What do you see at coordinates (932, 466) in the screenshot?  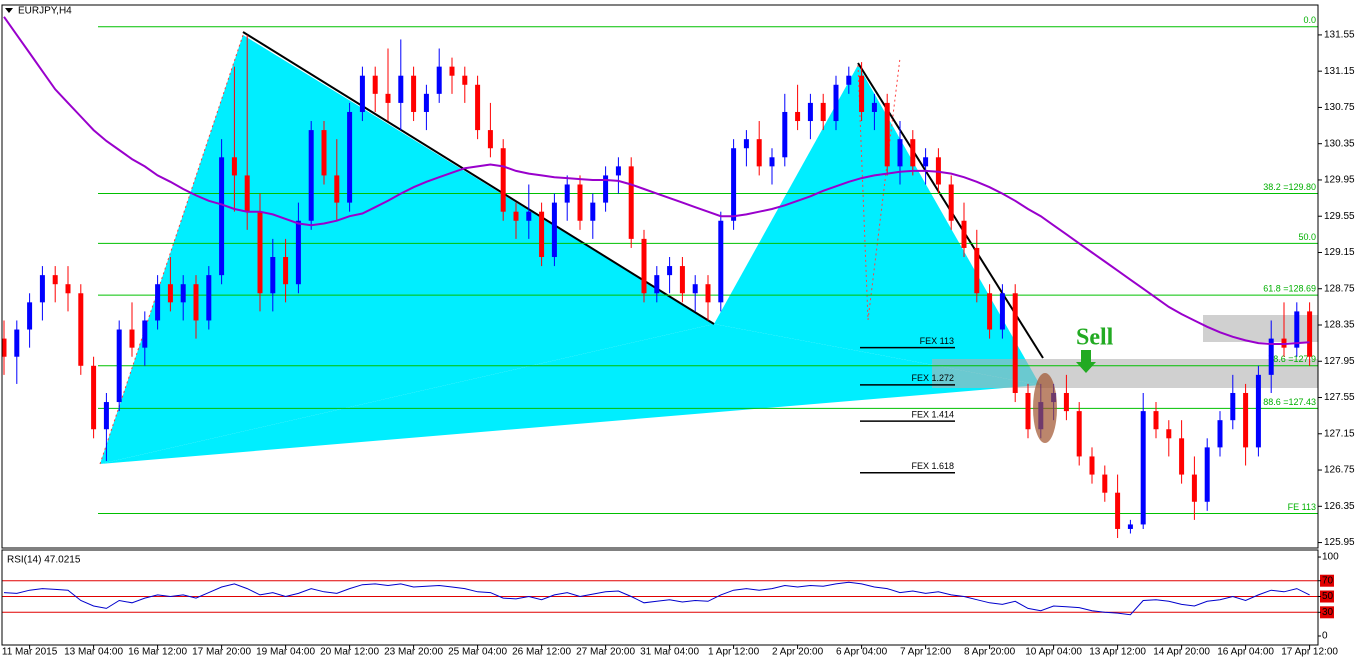 I see `fex-label: FEX 1.618` at bounding box center [932, 466].